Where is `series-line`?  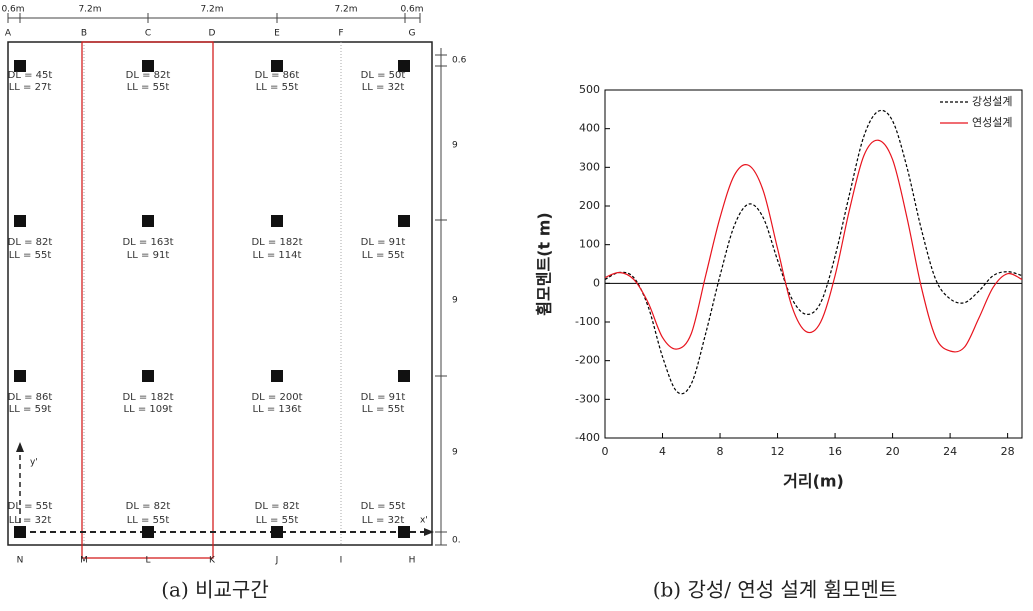 series-line is located at coordinates (813, 246).